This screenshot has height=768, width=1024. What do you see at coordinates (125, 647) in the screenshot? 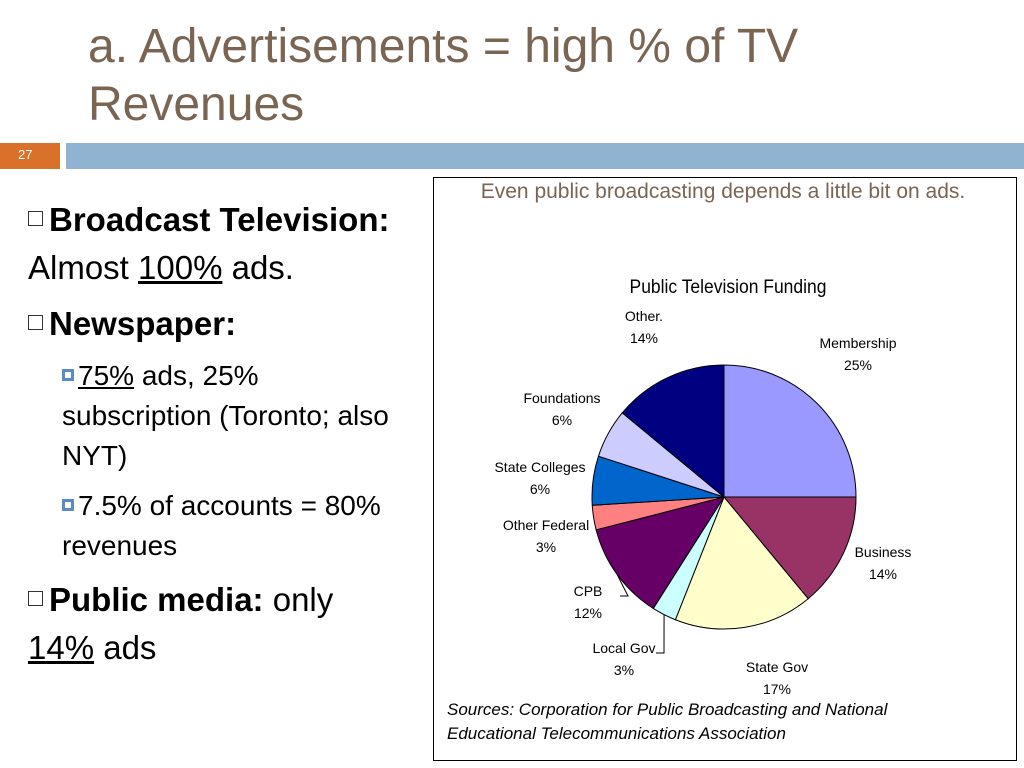
I see `bullet-public-media-tail: ads` at bounding box center [125, 647].